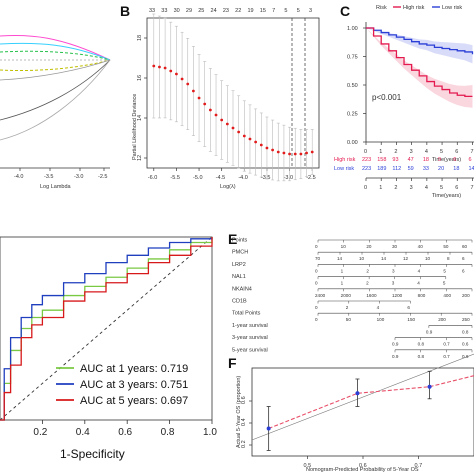  Describe the element at coordinates (242, 178) in the screenshot. I see `panel-b-x-tick-label: -4.0` at that location.